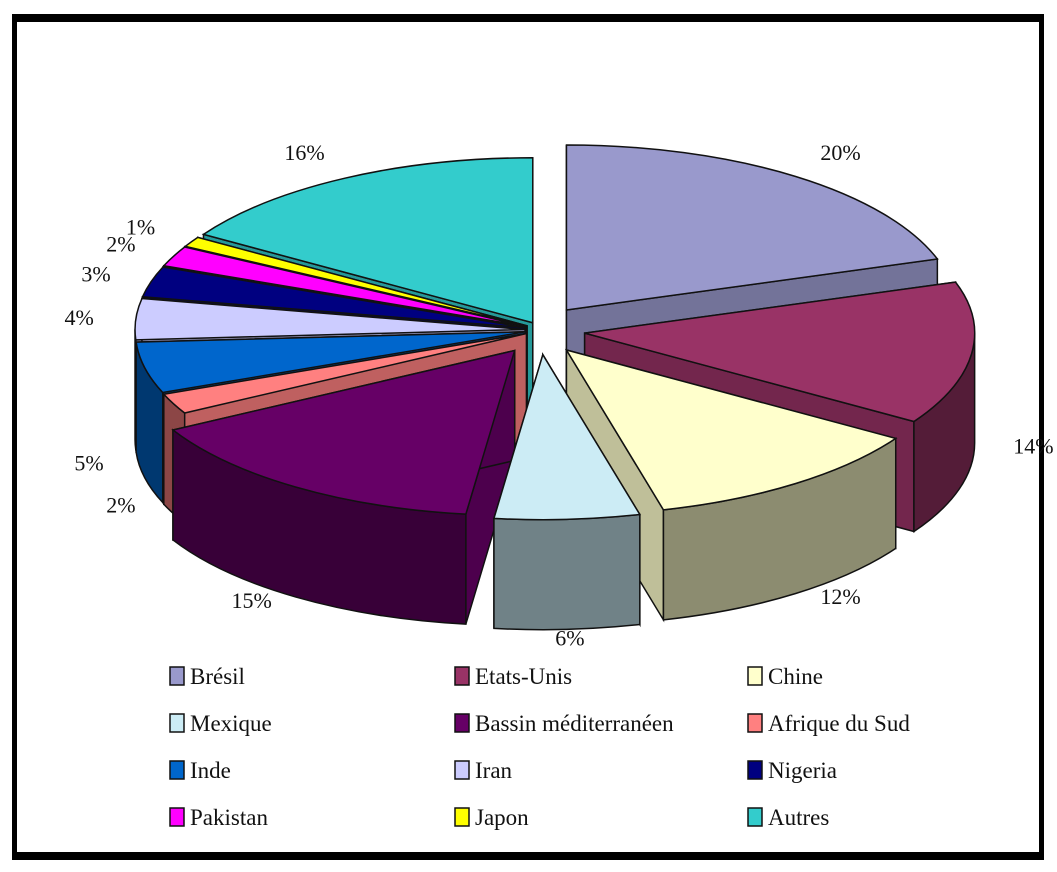  I want to click on legend-item-chine: Chine, so click(785, 676).